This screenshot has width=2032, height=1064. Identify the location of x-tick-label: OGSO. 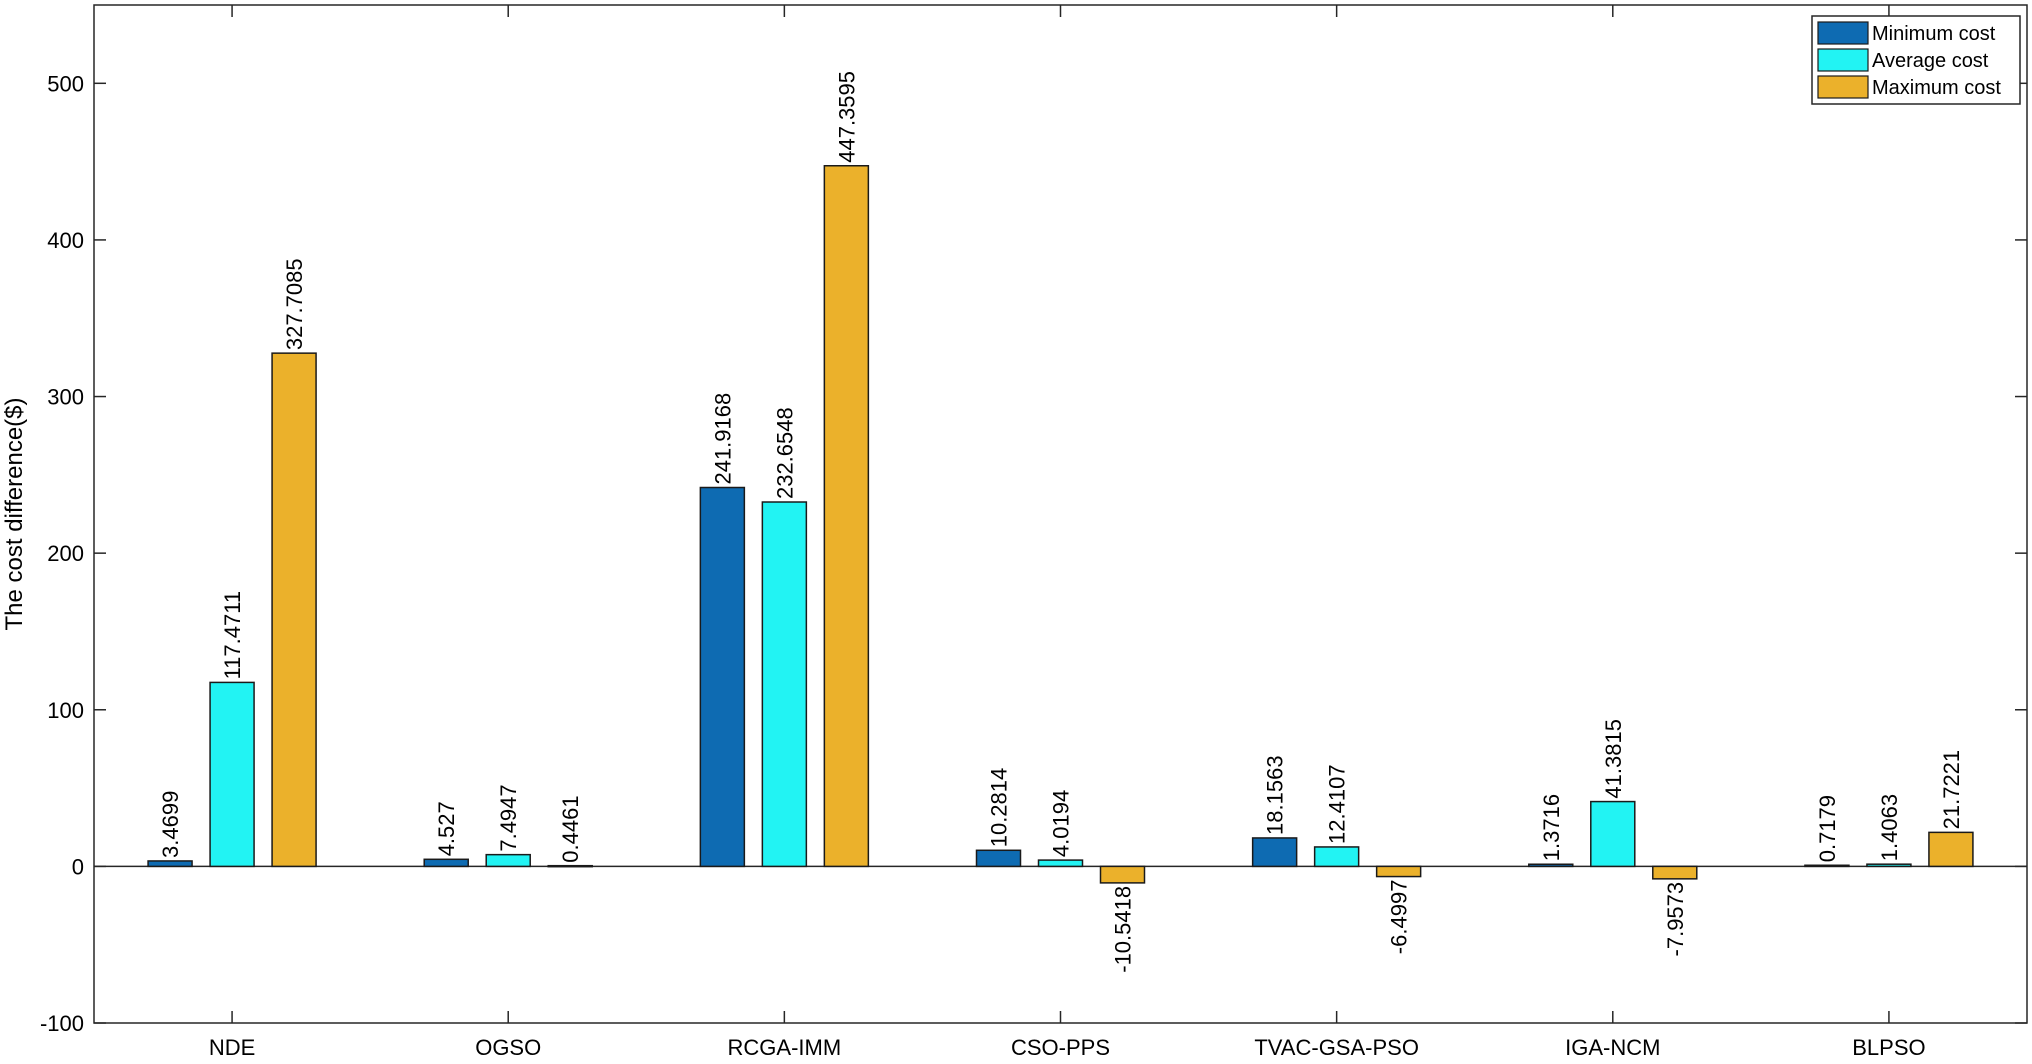
(508, 1047).